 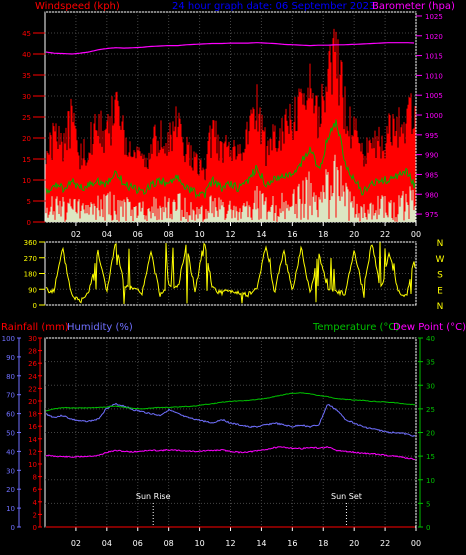 I want to click on sunset-label: Sun Set, so click(x=346, y=496).